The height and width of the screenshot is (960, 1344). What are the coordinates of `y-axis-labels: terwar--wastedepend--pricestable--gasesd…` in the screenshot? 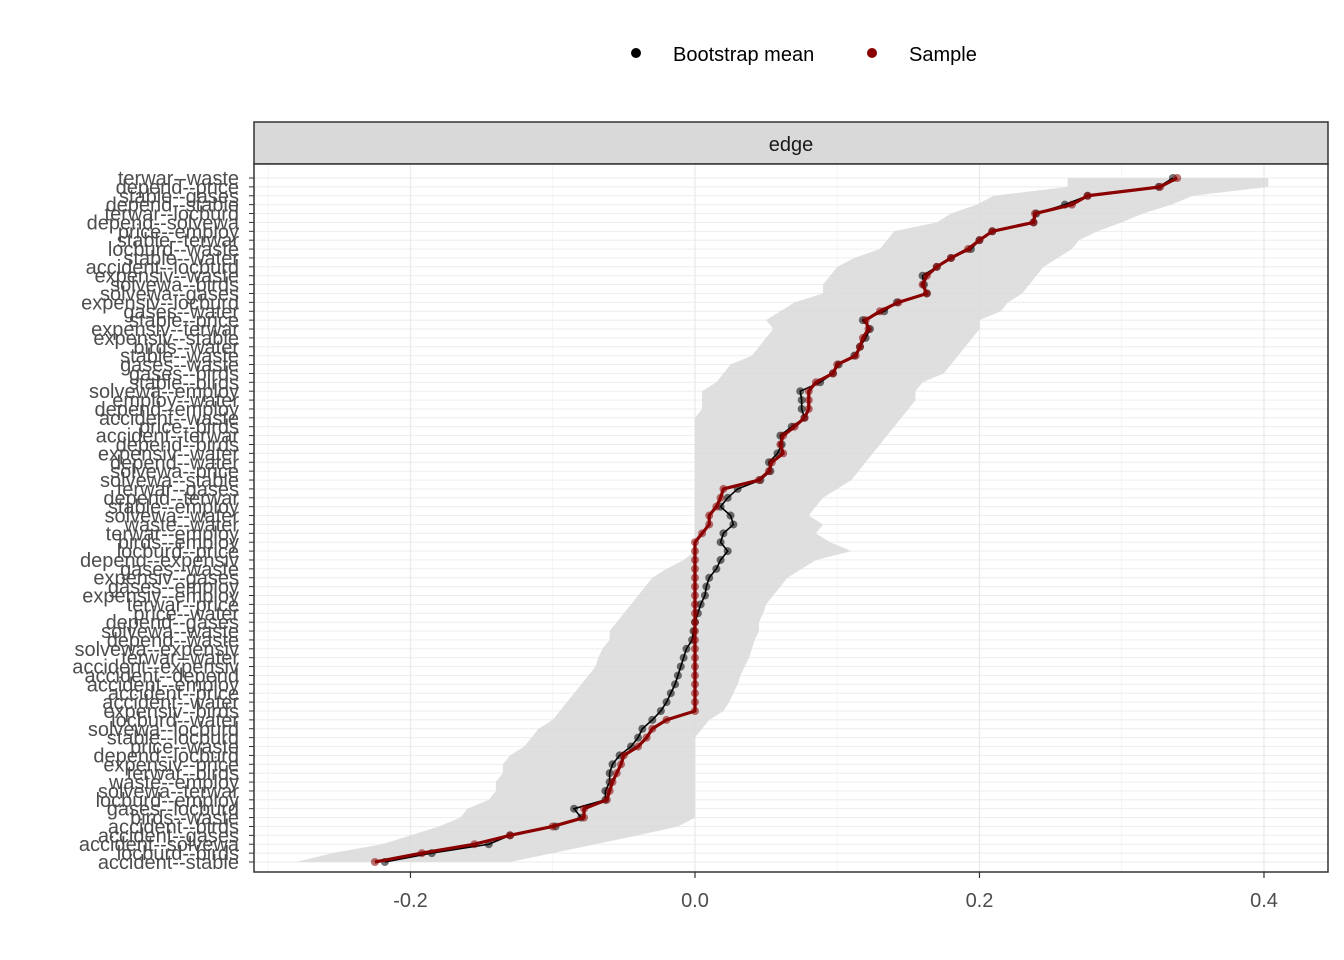 It's located at (156, 521).